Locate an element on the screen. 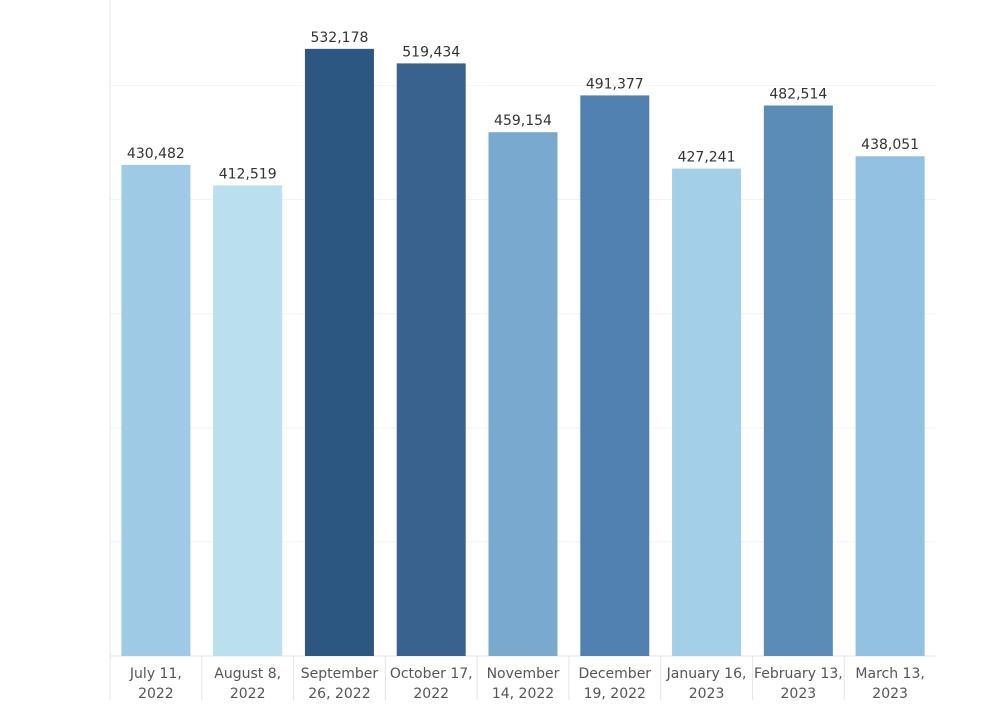 The width and height of the screenshot is (991, 720). x-tick-label: 19, 2022 is located at coordinates (615, 694).